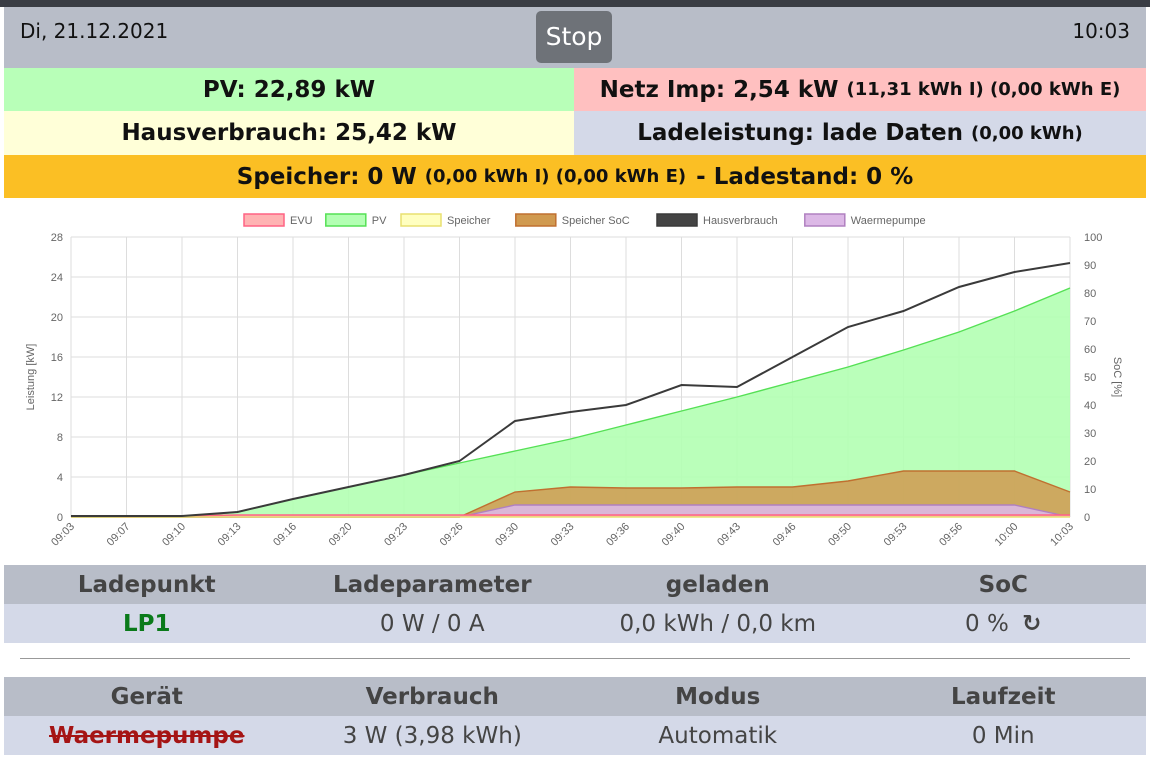 The height and width of the screenshot is (763, 1150). Describe the element at coordinates (1090, 490) in the screenshot. I see `y2-tick-label: 10` at that location.